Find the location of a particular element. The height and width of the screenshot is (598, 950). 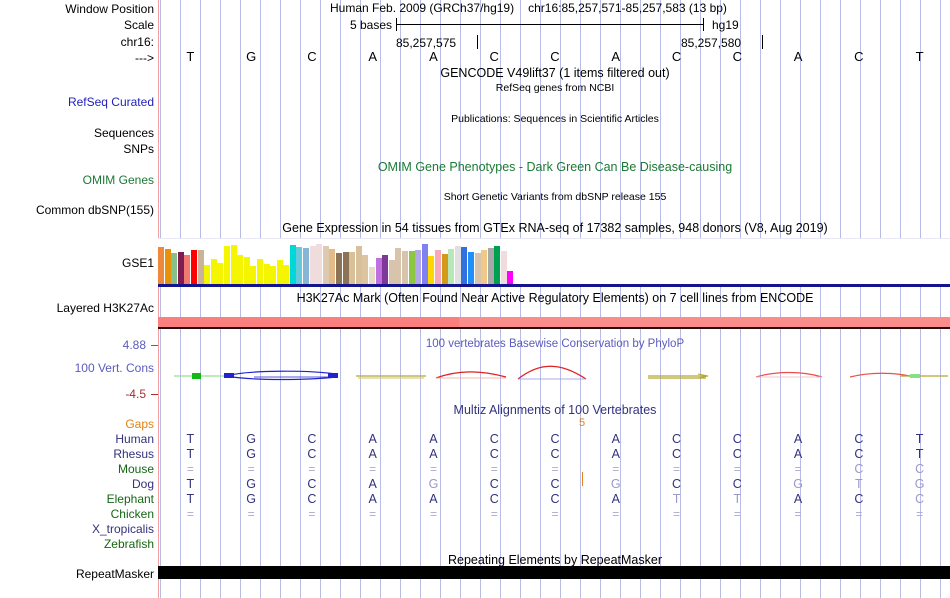

sidebar-item-sequences: Sequences is located at coordinates (123, 133).